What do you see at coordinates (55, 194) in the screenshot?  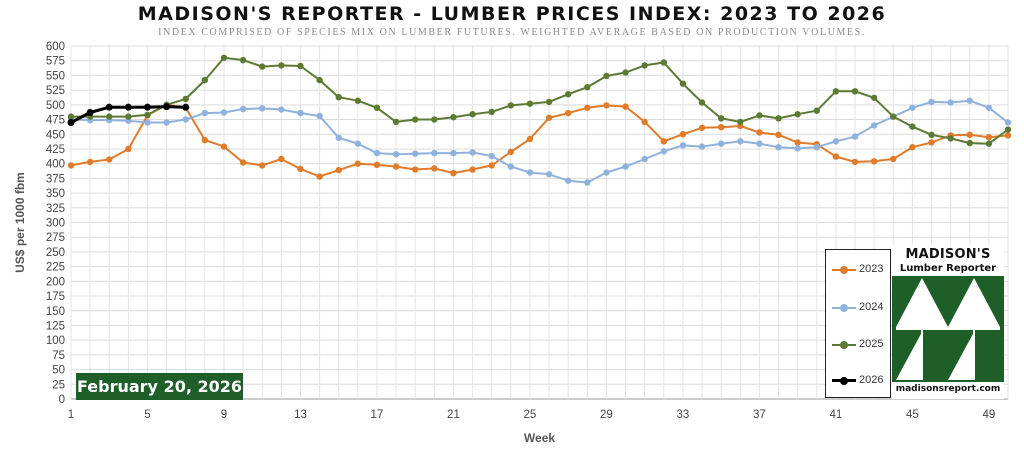 I see `y-tick-label: 350` at bounding box center [55, 194].